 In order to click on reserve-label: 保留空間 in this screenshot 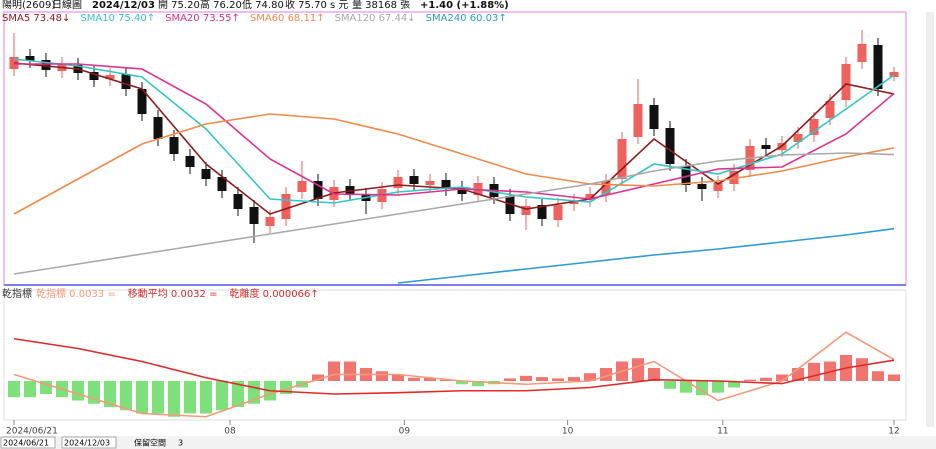, I will do `click(150, 443)`.